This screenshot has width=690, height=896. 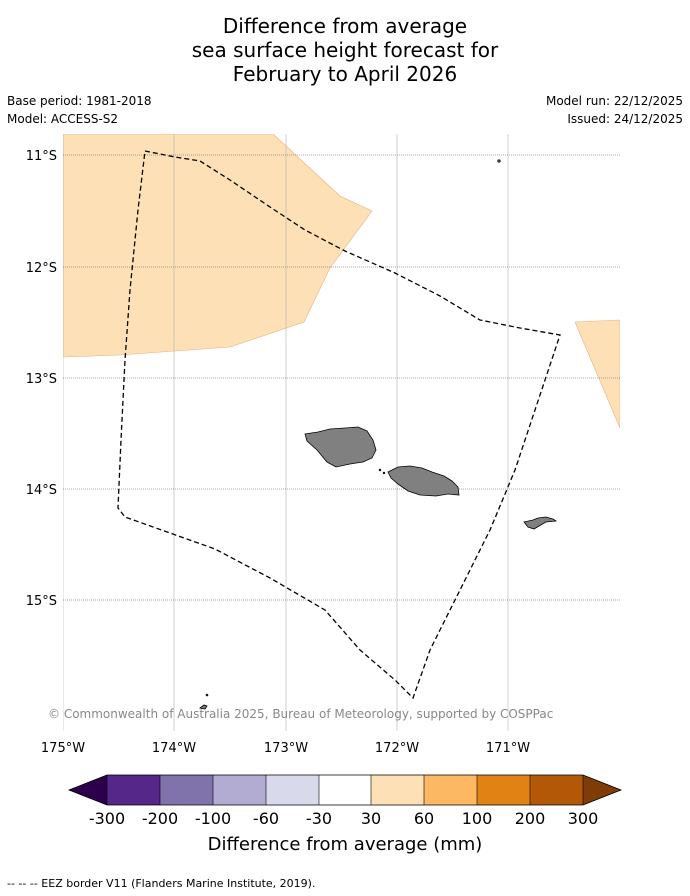 What do you see at coordinates (530, 818) in the screenshot?
I see `tick-label-9: 200` at bounding box center [530, 818].